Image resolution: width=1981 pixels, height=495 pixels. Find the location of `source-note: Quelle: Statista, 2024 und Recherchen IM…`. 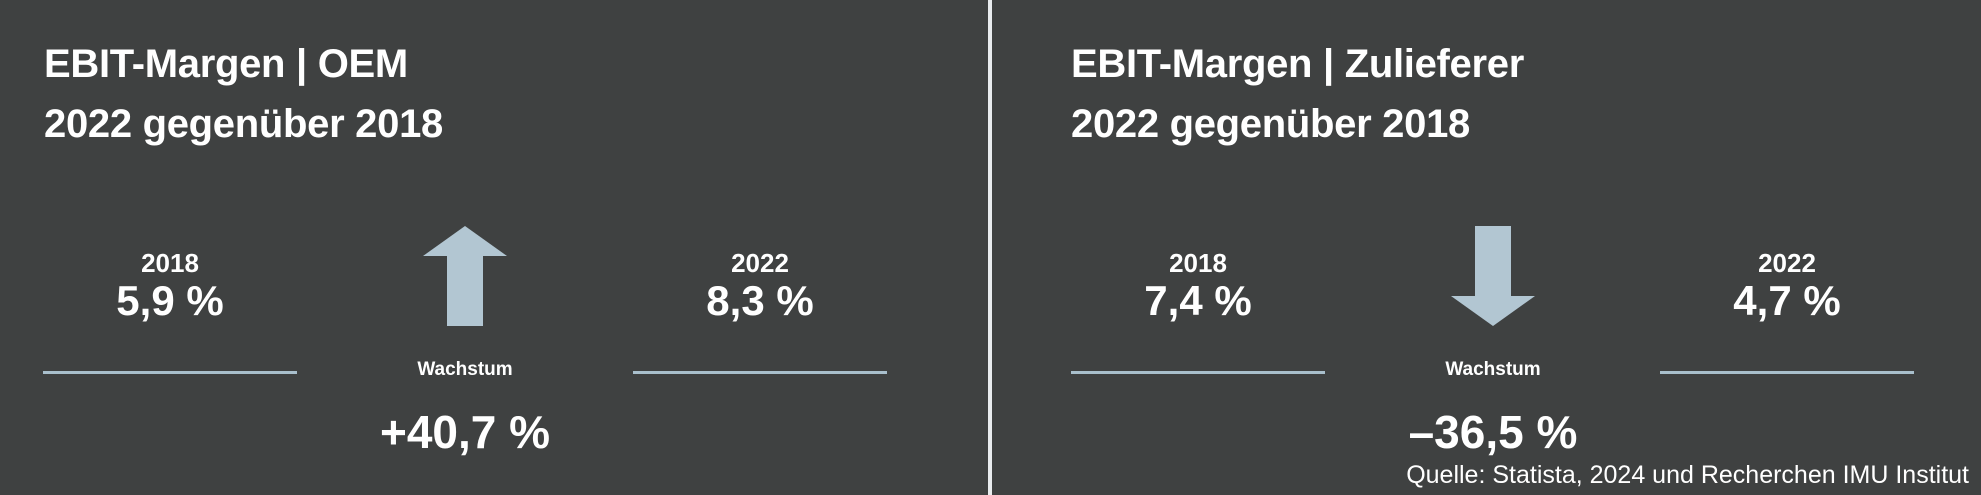

source-note: Quelle: Statista, 2024 und Recherchen IM… is located at coordinates (1687, 475).